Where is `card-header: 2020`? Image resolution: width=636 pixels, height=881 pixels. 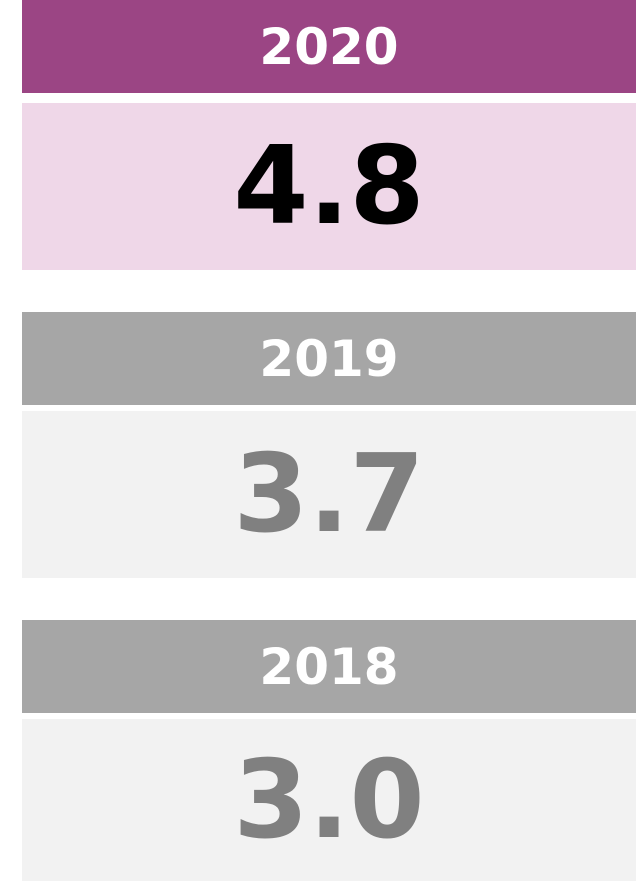
card-header: 2020 is located at coordinates (329, 46).